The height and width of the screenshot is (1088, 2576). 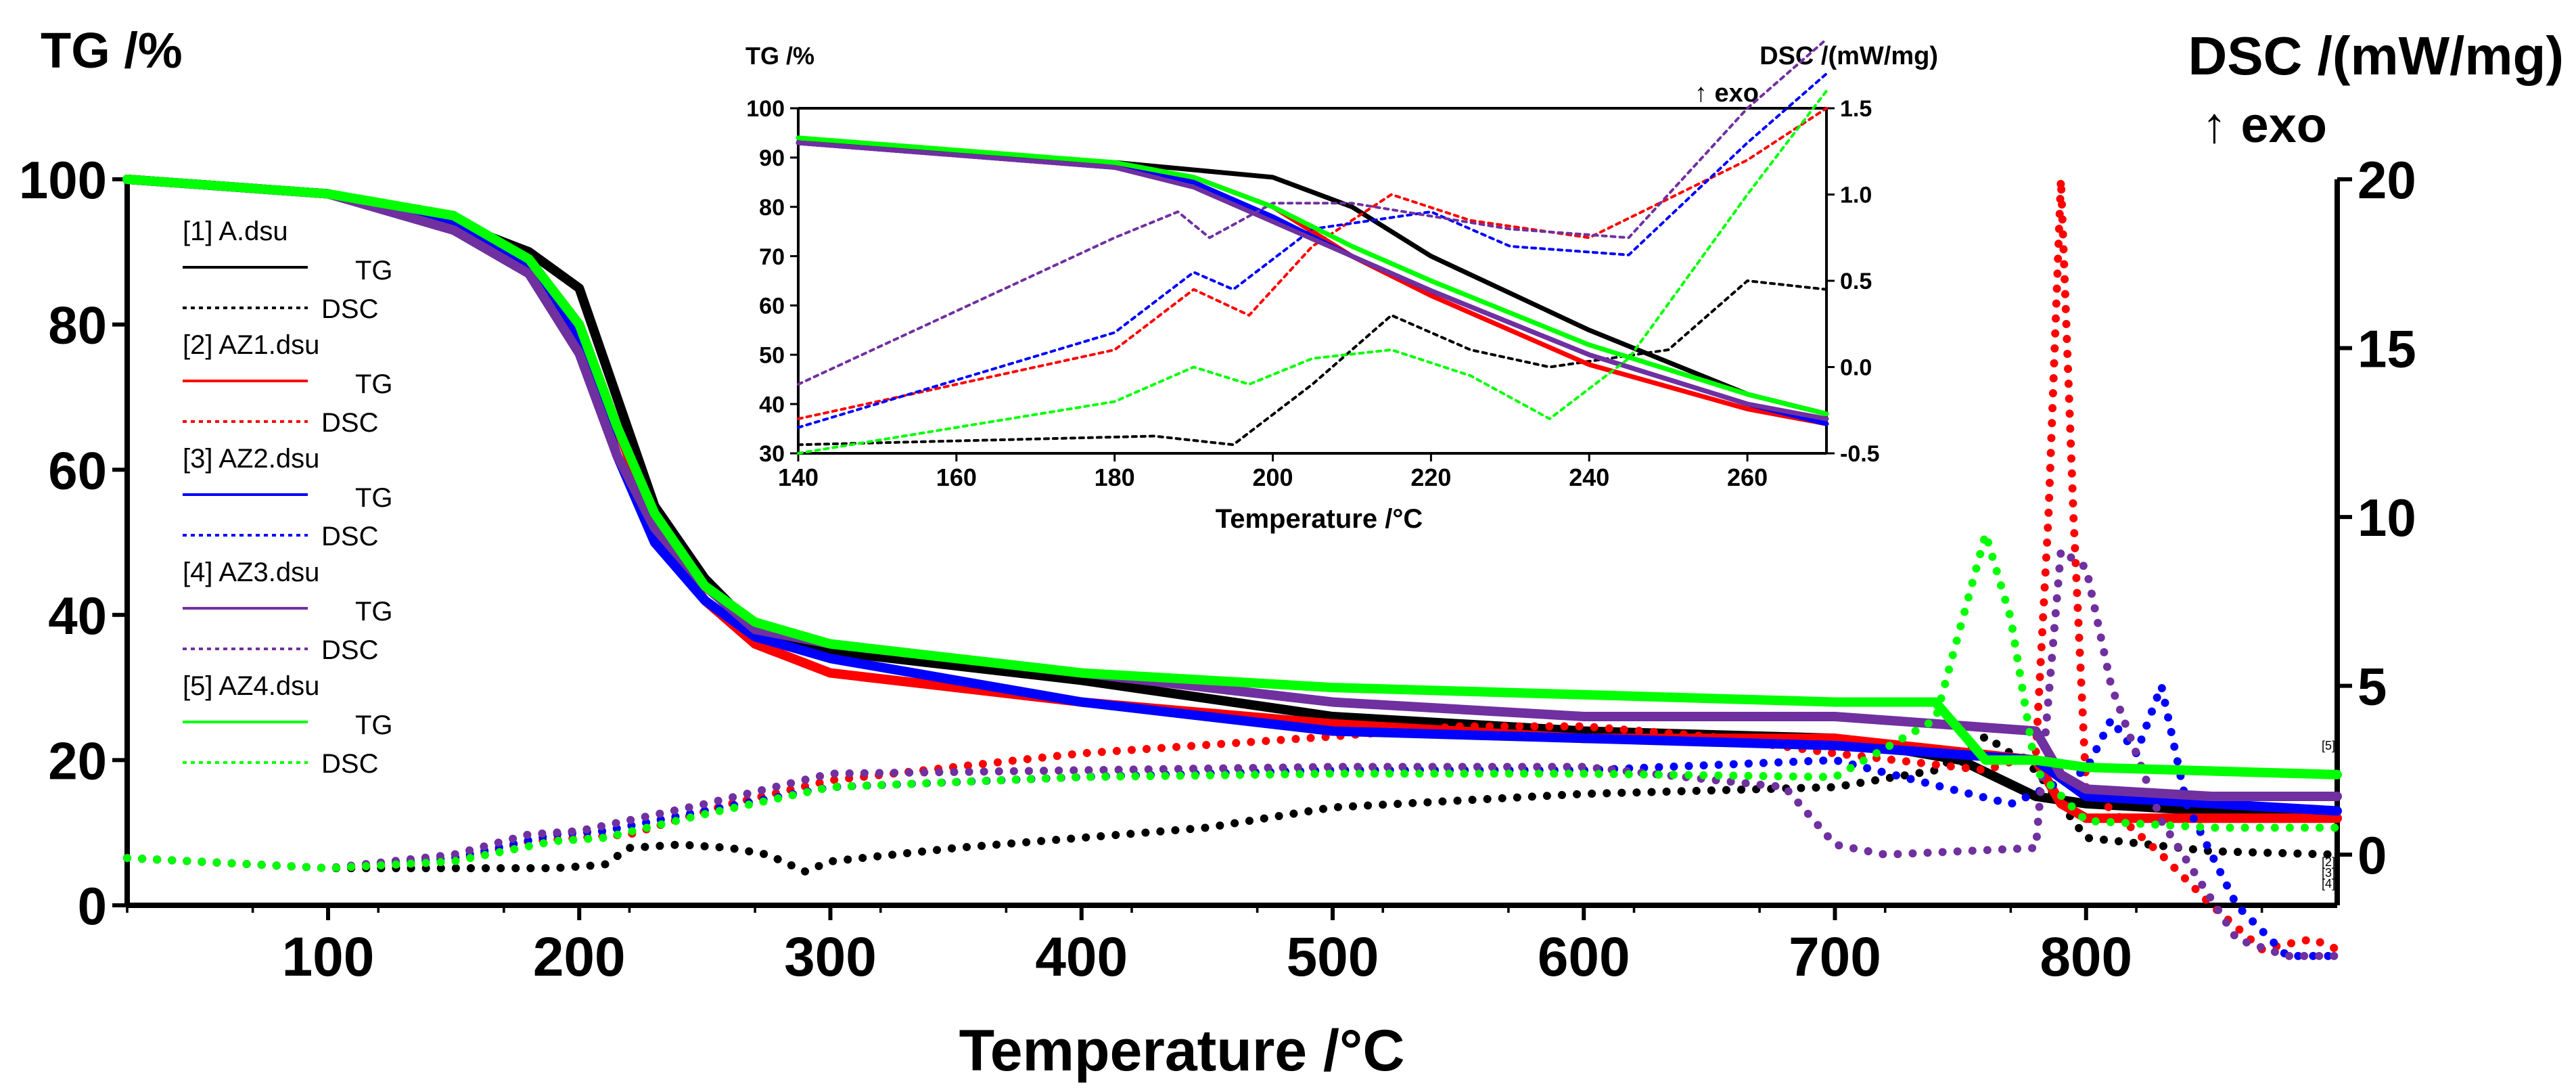 I want to click on legend-file-label: [2] AZ1.dsu, so click(x=251, y=345).